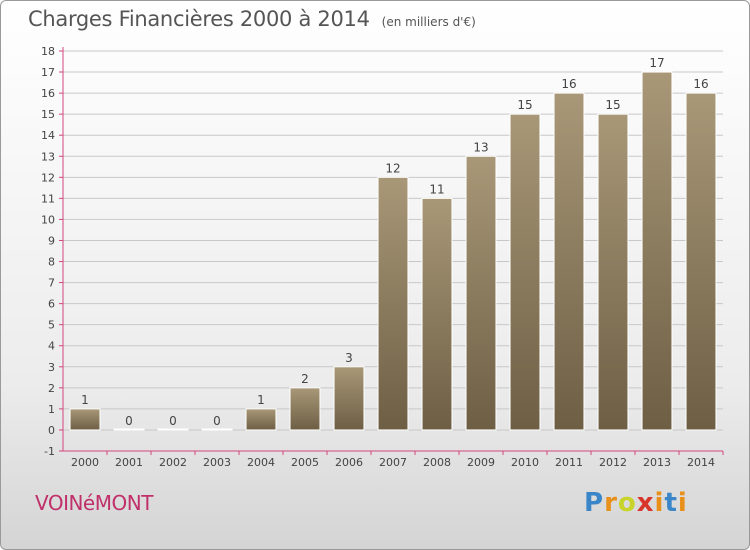 Image resolution: width=750 pixels, height=550 pixels. I want to click on y-tick-label: 0, so click(51, 430).